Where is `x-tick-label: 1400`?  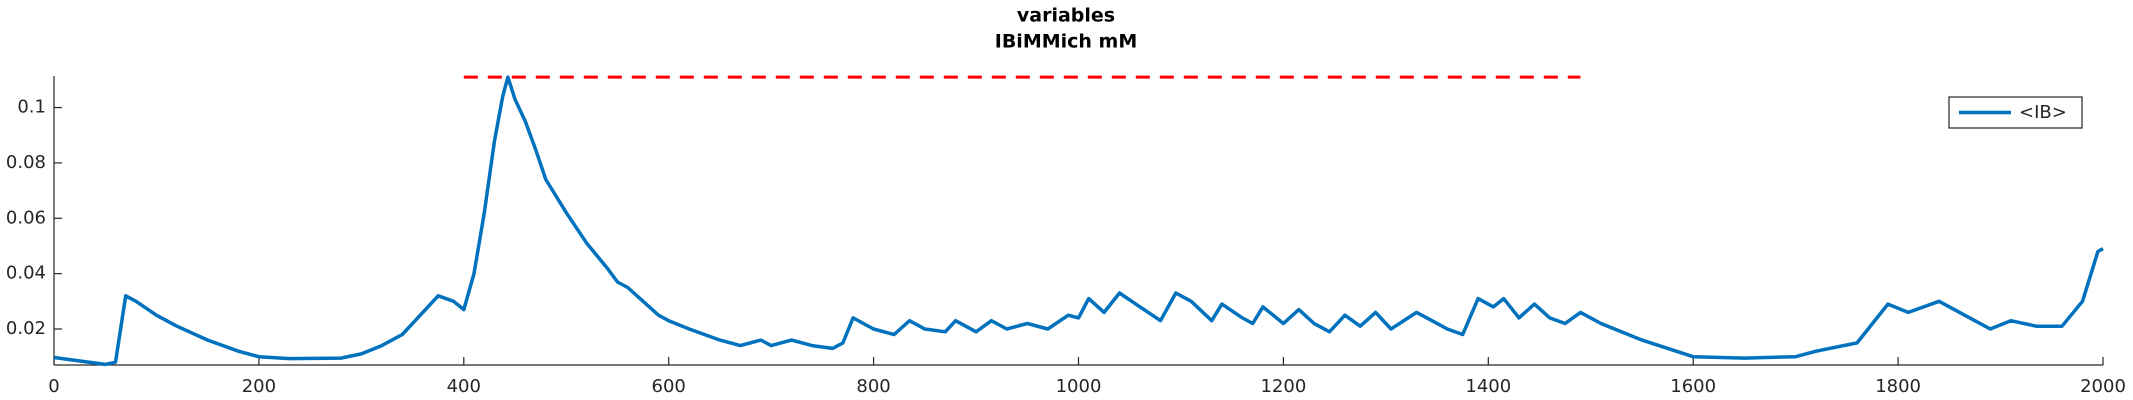
x-tick-label: 1400 is located at coordinates (1488, 386).